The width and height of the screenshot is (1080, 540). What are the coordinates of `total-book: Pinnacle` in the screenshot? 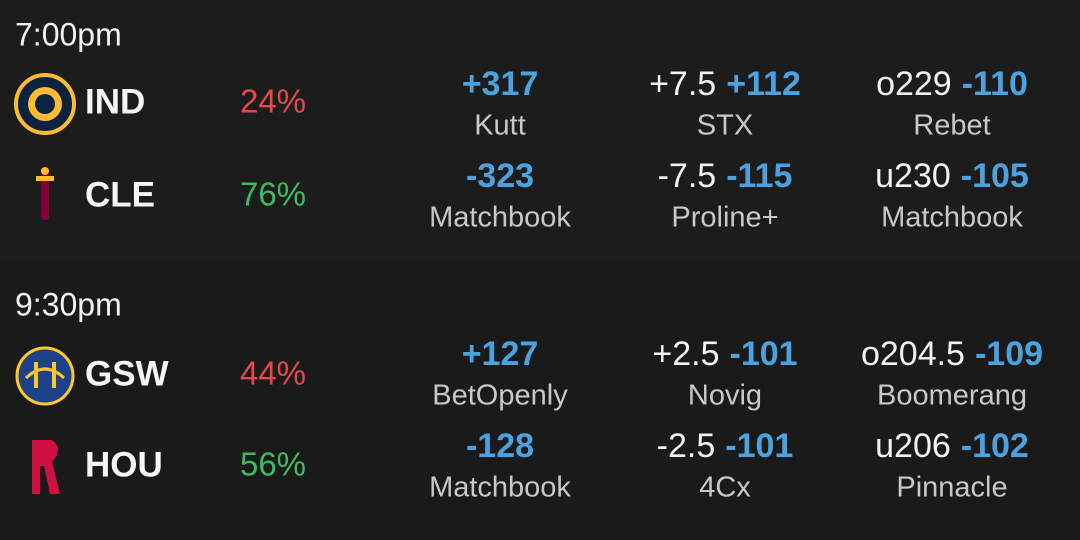 It's located at (951, 488).